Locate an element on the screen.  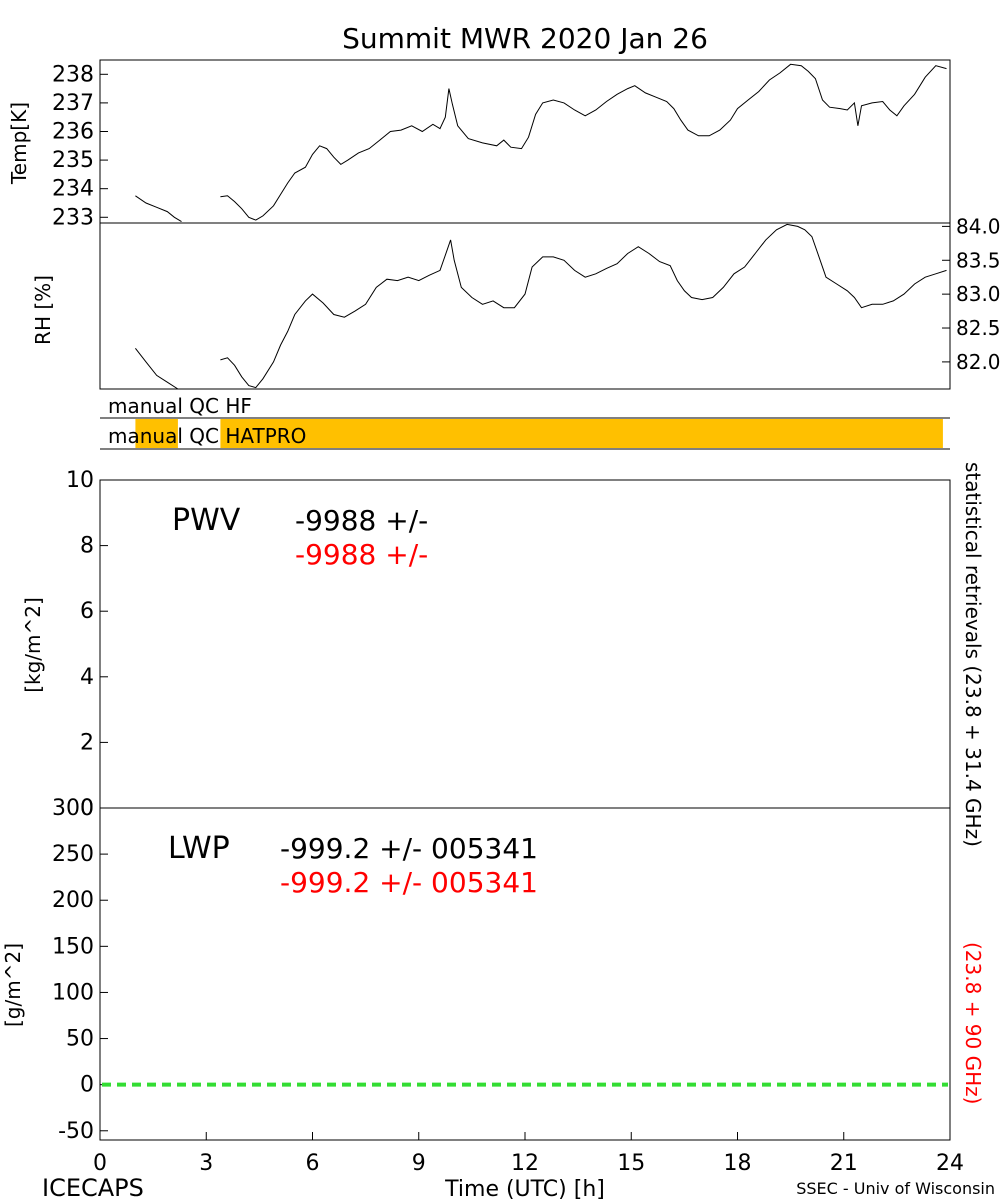
y-tick-label: 233 is located at coordinates (73, 217).